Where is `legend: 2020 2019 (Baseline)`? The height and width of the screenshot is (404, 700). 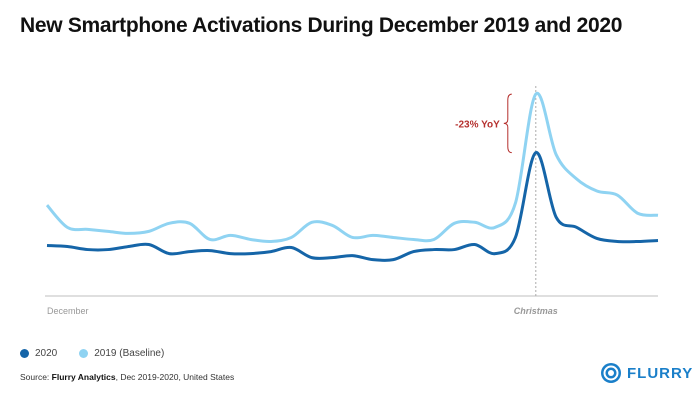 legend: 2020 2019 (Baseline) is located at coordinates (92, 353).